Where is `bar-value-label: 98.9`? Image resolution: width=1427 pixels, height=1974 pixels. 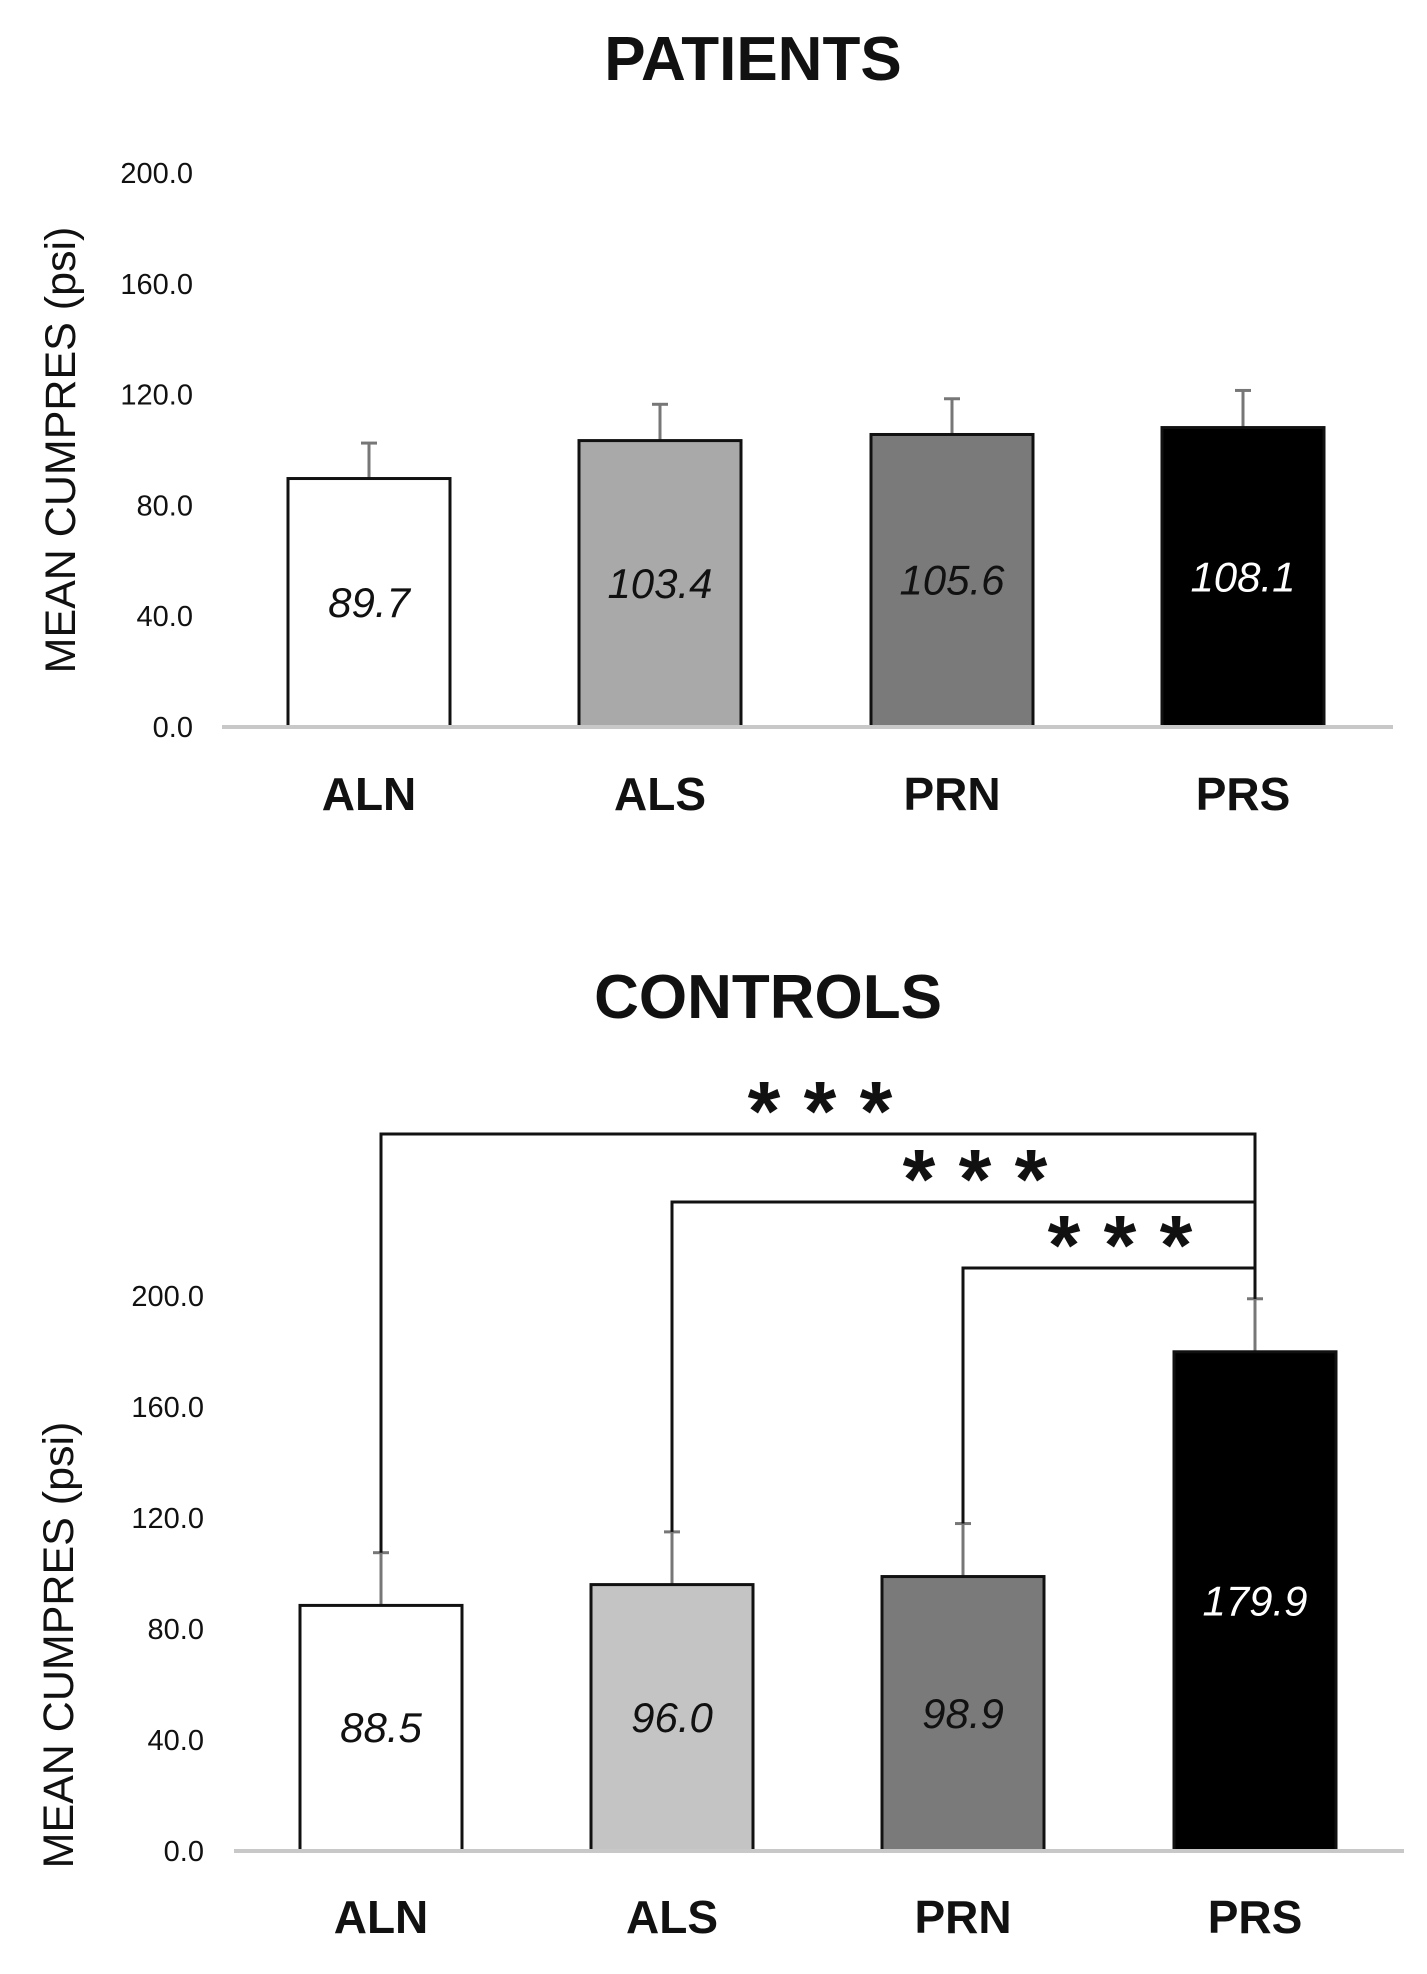 bar-value-label: 98.9 is located at coordinates (963, 1713).